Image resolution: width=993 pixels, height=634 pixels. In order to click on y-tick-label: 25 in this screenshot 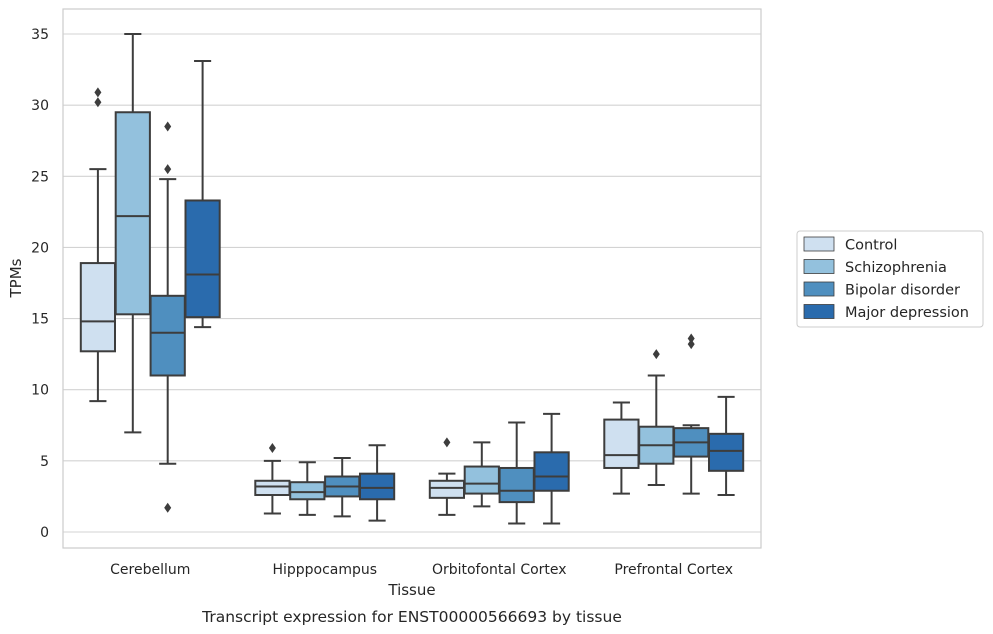, I will do `click(40, 177)`.